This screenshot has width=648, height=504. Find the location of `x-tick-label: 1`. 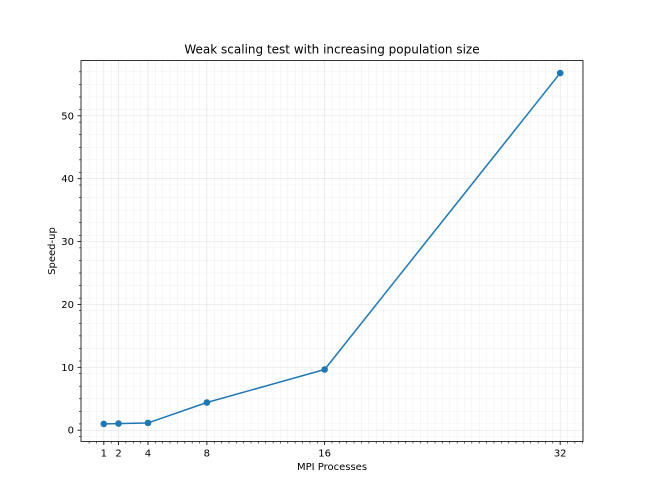

x-tick-label: 1 is located at coordinates (104, 454).